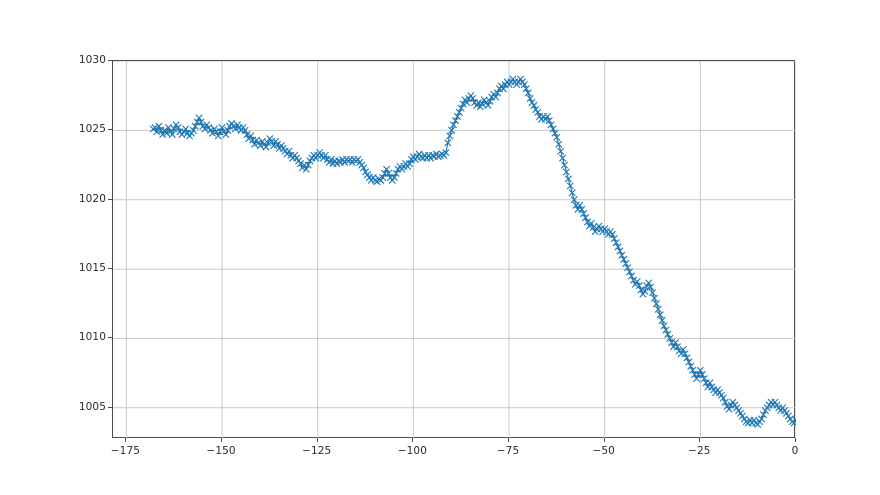 The height and width of the screenshot is (495, 880). Describe the element at coordinates (92, 406) in the screenshot. I see `y-tick-label: 1005` at that location.